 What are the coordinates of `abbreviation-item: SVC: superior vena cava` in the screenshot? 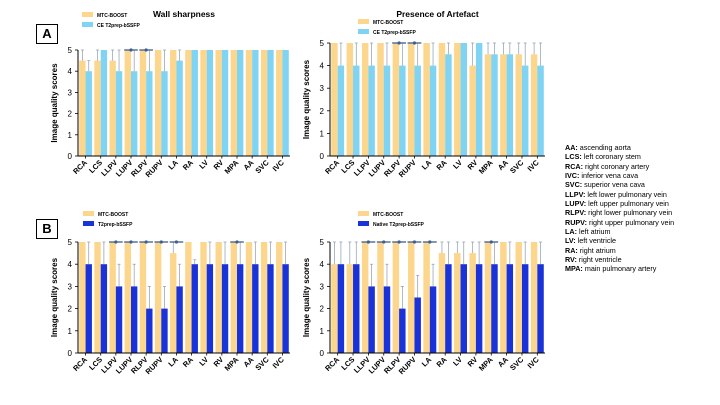 It's located at (642, 184).